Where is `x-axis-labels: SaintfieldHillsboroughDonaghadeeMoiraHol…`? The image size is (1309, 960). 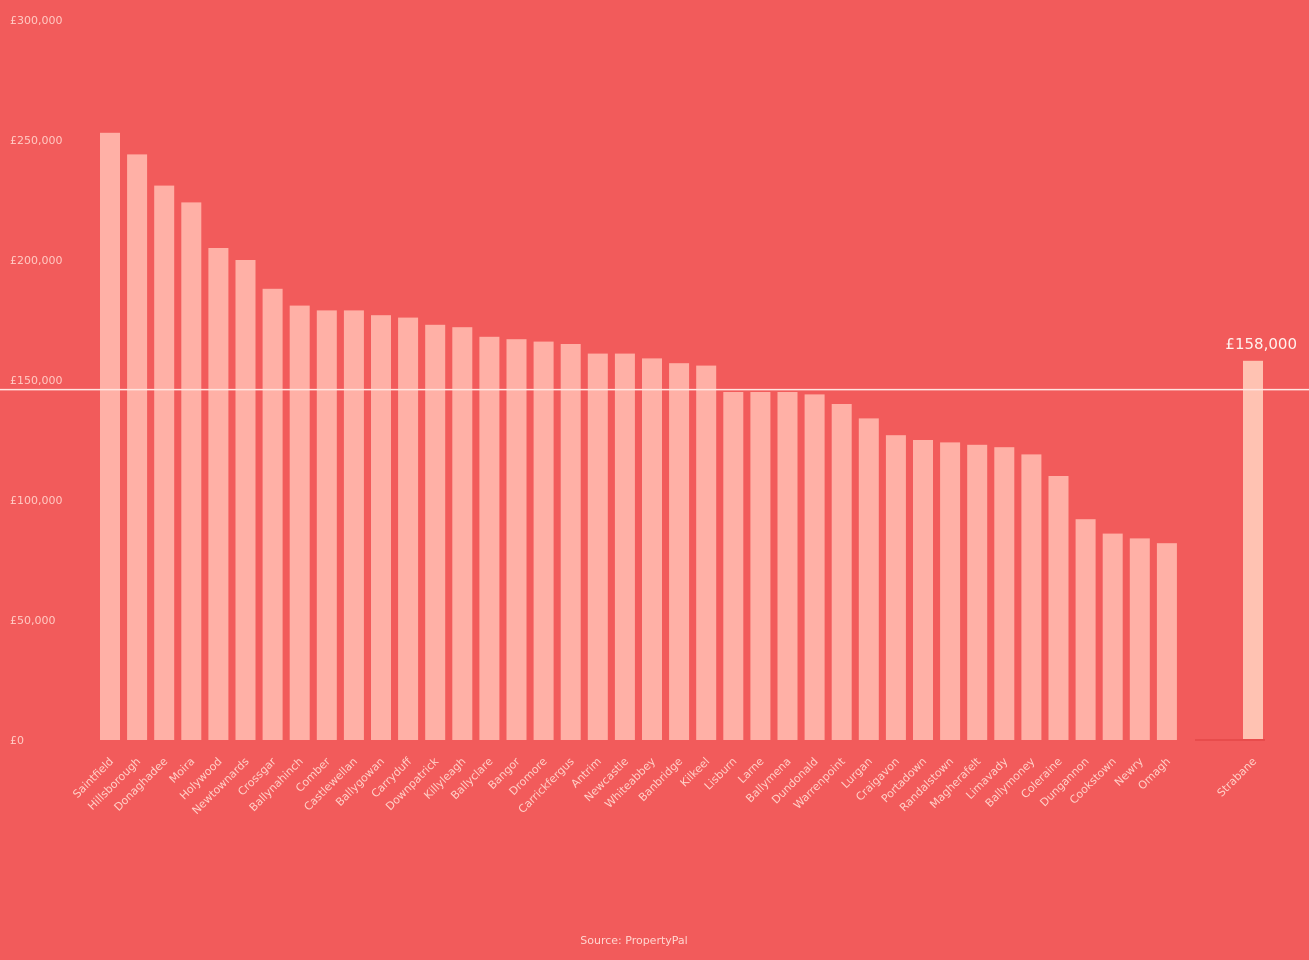
x-axis-labels: SaintfieldHillsboroughDonaghadeeMoiraHol… is located at coordinates (664, 785).